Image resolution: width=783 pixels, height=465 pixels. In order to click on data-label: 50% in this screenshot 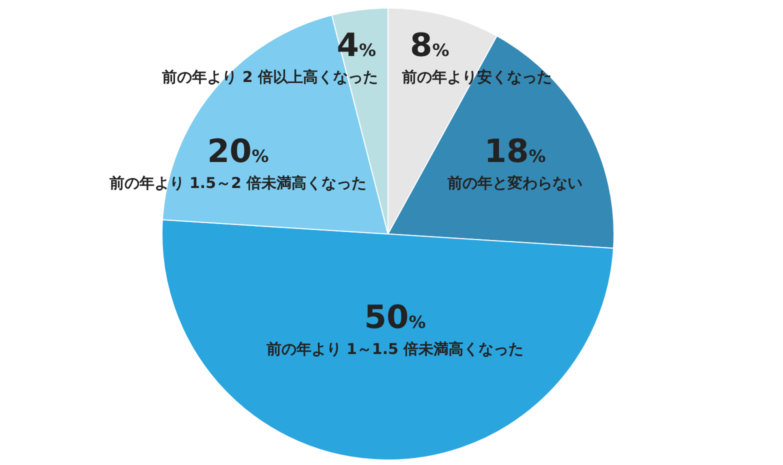, I will do `click(395, 317)`.